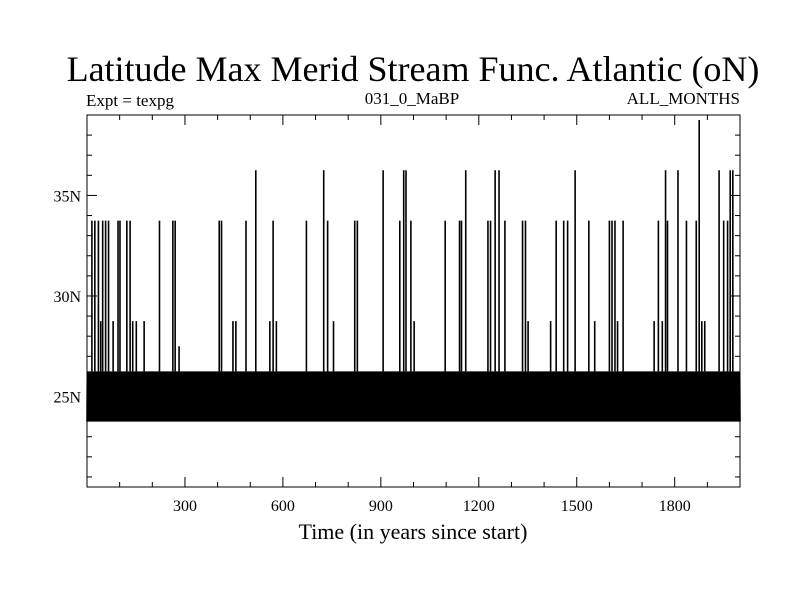 This screenshot has height=600, width=800. Describe the element at coordinates (413, 396) in the screenshot. I see `series-0-baseline-band` at that location.